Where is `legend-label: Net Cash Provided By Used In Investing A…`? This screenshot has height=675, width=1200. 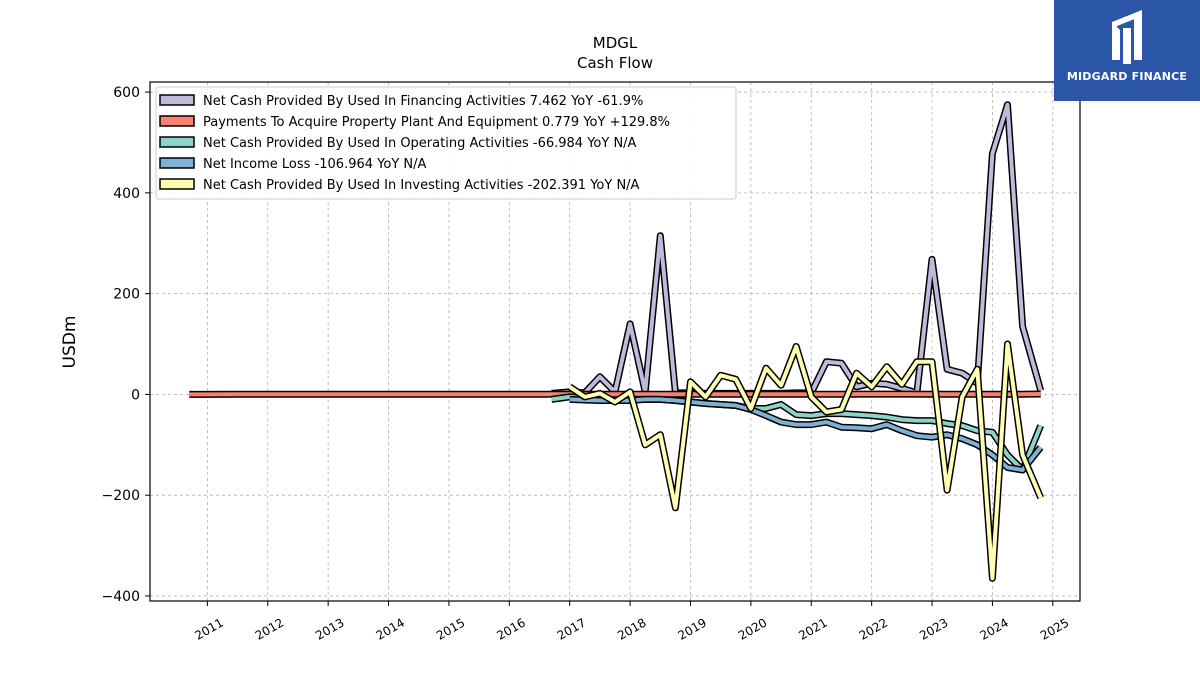 legend-label: Net Cash Provided By Used In Investing A… is located at coordinates (421, 185).